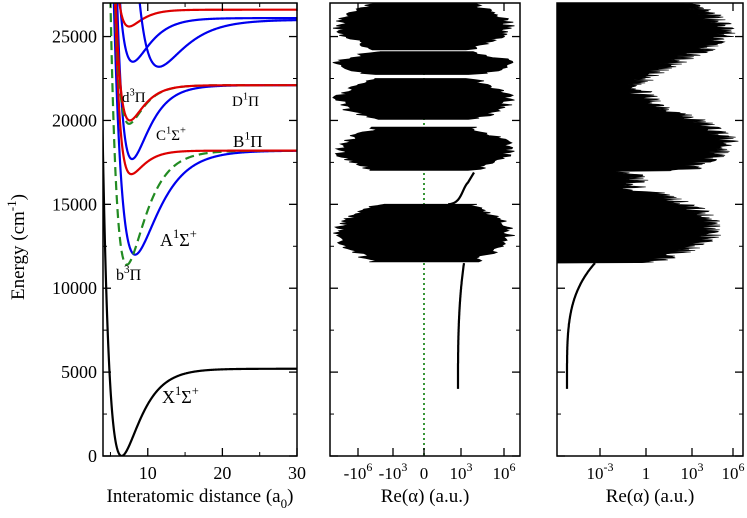 This screenshot has width=747, height=518. Describe the element at coordinates (74, 288) in the screenshot. I see `y-tick-label: 10000` at that location.